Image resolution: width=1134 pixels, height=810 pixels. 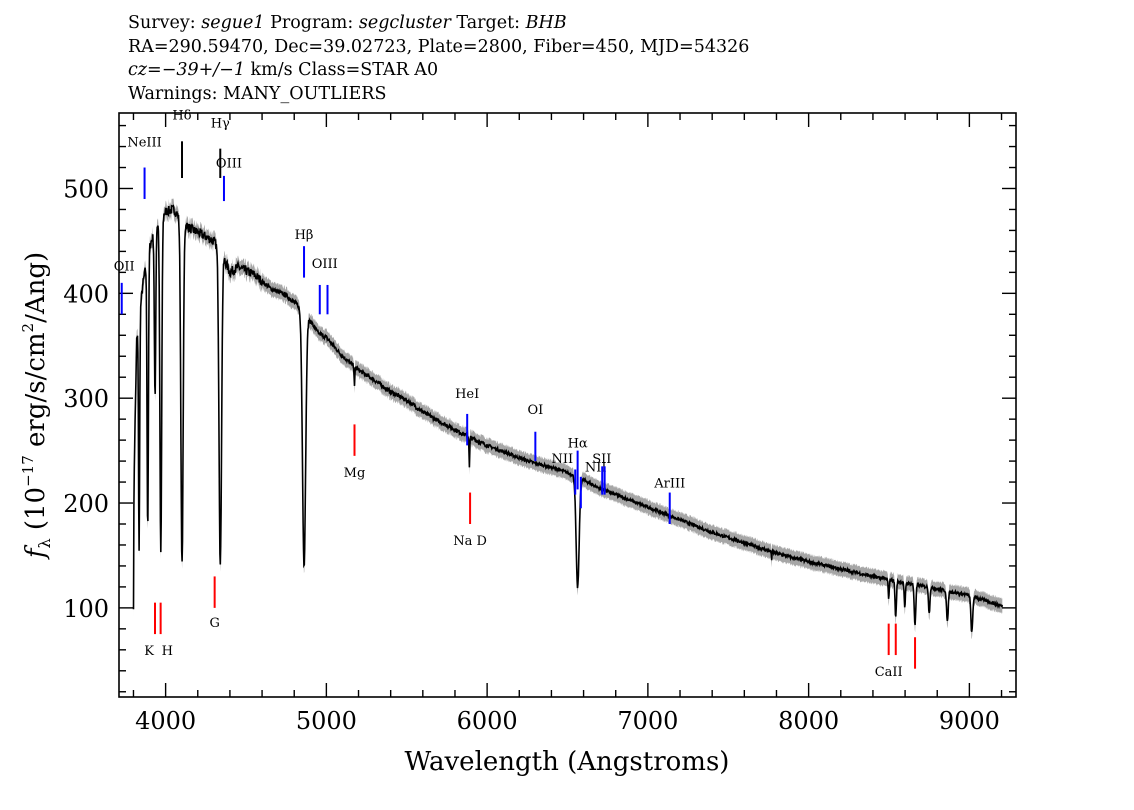 I want to click on cz-label: cz, so click(x=138, y=70).